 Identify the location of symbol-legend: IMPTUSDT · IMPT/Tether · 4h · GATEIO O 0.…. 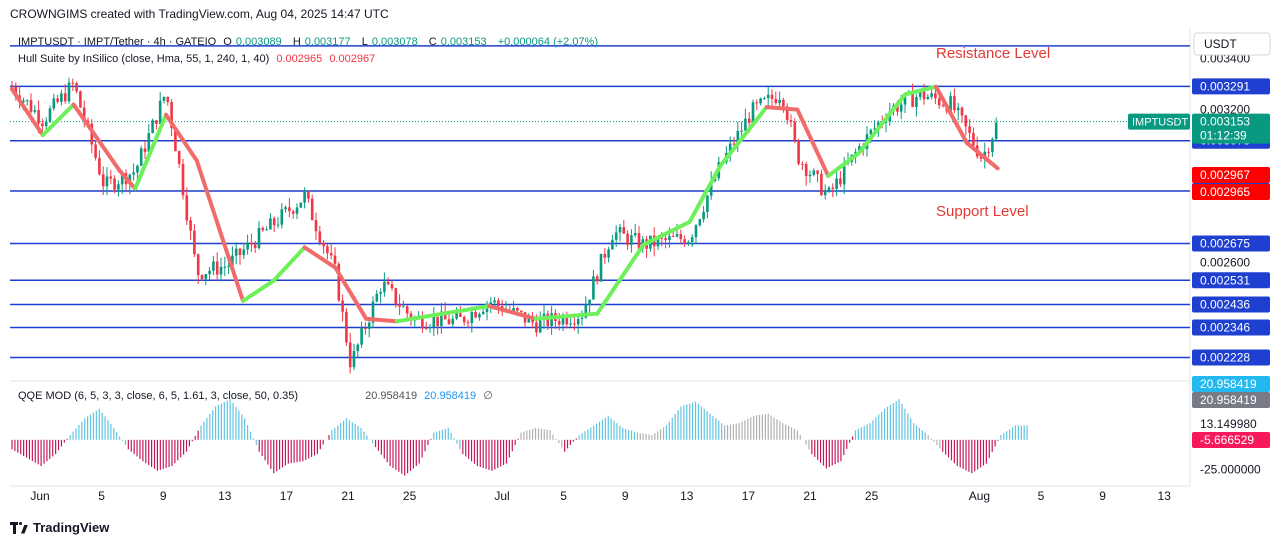
(310, 42).